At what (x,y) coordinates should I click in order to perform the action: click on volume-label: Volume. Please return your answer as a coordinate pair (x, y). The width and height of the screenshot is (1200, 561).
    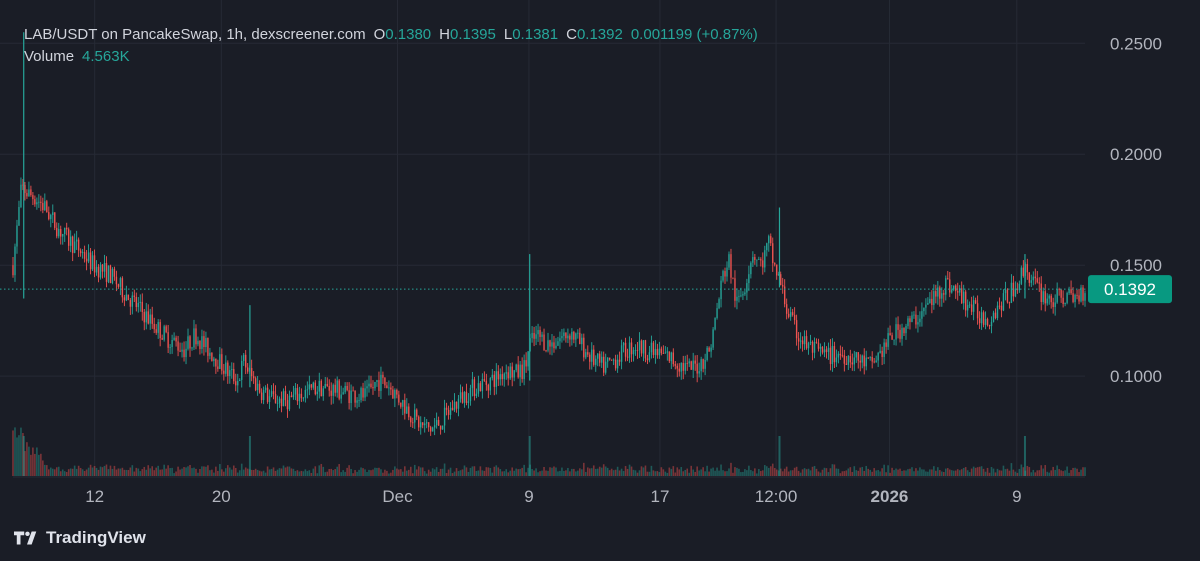
    Looking at the image, I should click on (49, 56).